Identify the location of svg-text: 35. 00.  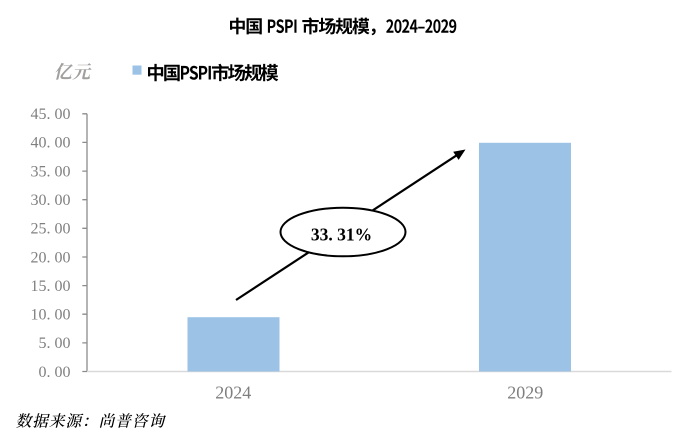
(51, 171).